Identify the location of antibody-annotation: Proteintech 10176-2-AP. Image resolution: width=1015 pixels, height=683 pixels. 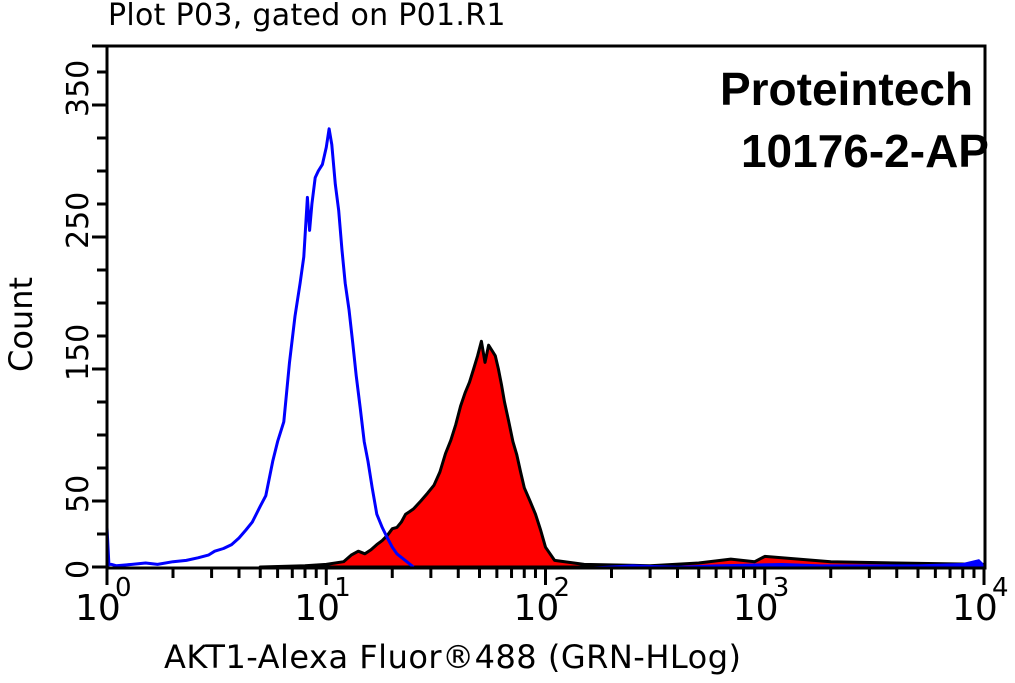
(854, 120).